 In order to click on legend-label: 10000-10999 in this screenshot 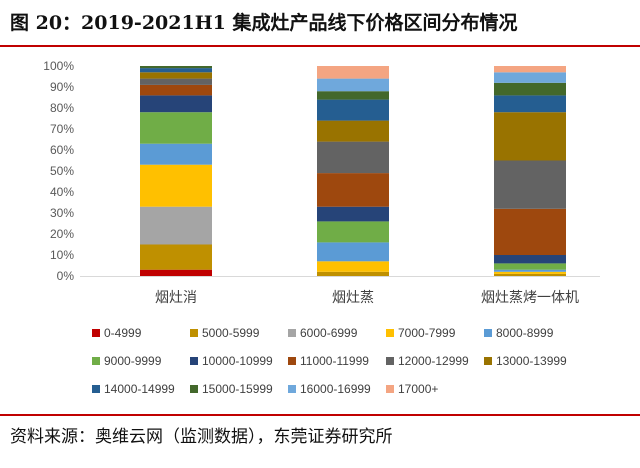, I will do `click(237, 361)`.